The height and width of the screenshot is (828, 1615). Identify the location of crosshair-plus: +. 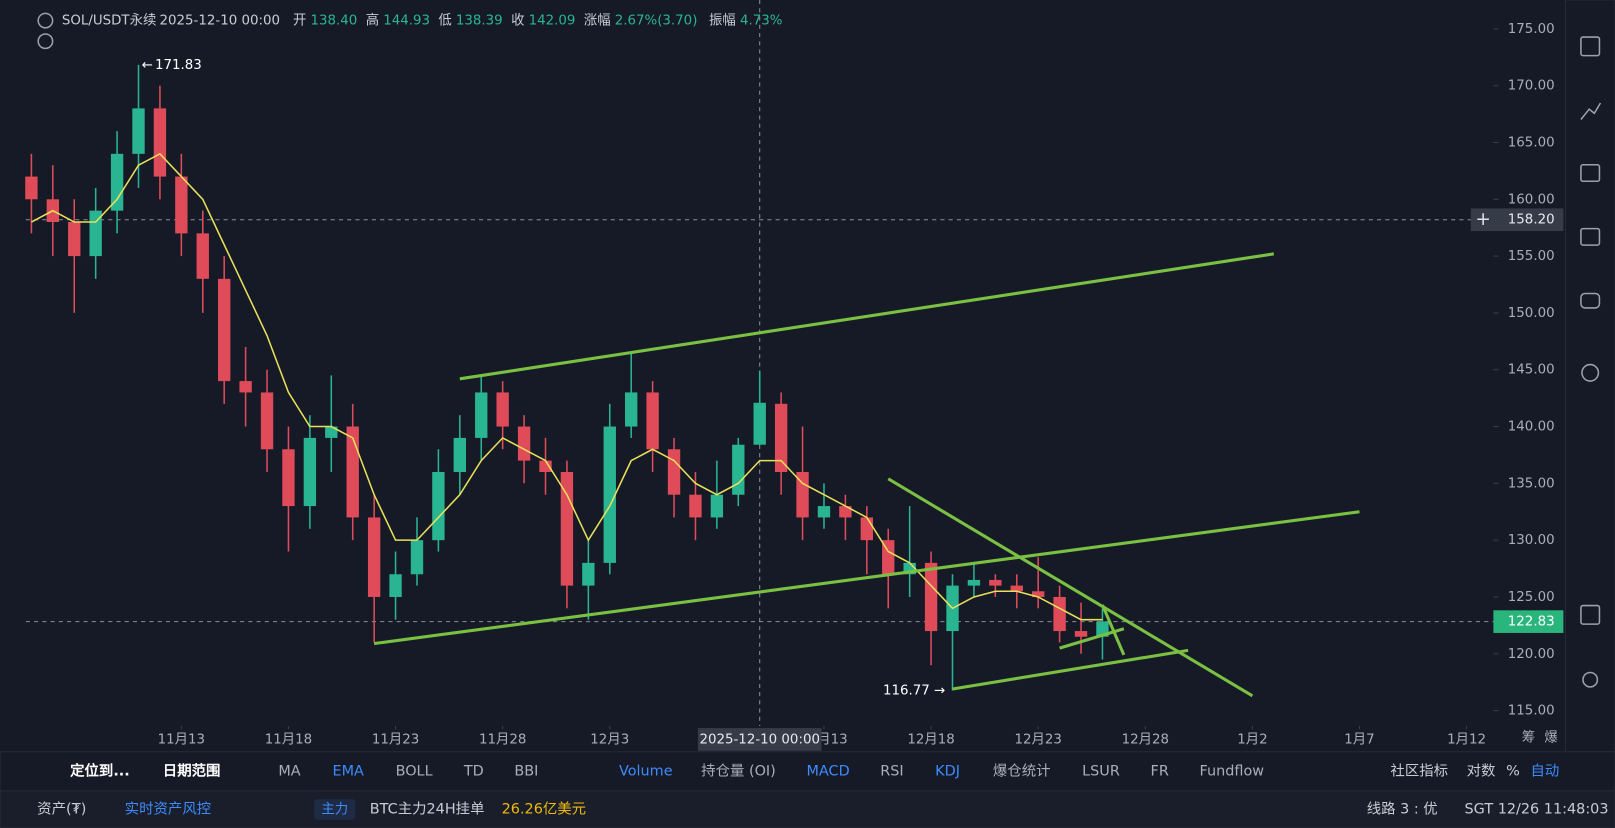
(1483, 219).